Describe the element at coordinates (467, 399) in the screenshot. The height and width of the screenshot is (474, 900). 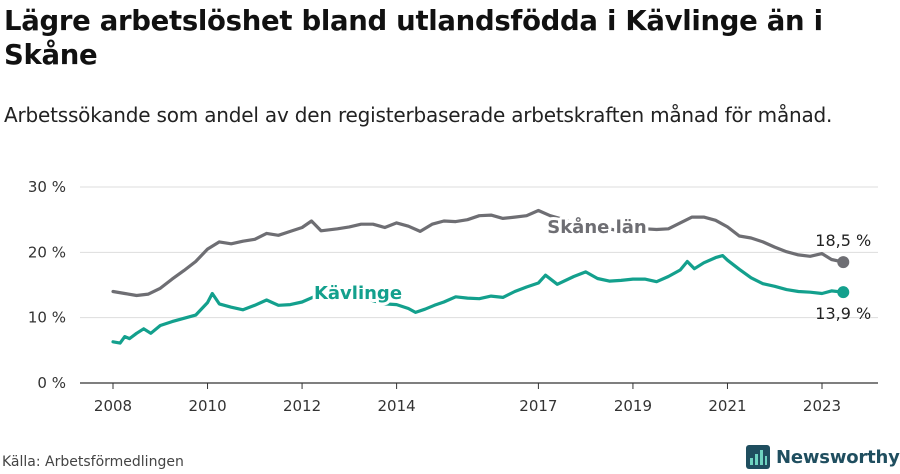
I see `x-axis: 2008 2010 2012 2014 2017 2019 2021 2023` at that location.